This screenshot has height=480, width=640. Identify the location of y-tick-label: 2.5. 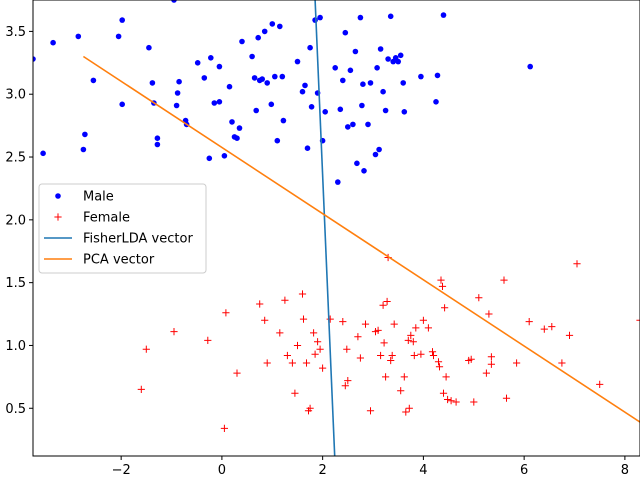
(15, 158).